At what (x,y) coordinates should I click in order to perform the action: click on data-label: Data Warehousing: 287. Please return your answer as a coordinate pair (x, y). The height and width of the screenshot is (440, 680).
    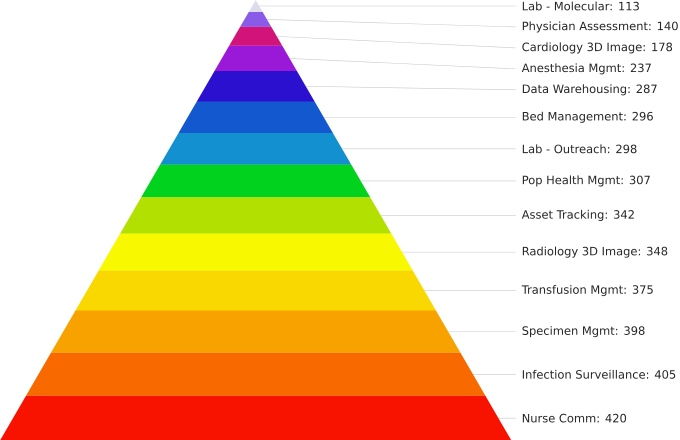
    Looking at the image, I should click on (589, 90).